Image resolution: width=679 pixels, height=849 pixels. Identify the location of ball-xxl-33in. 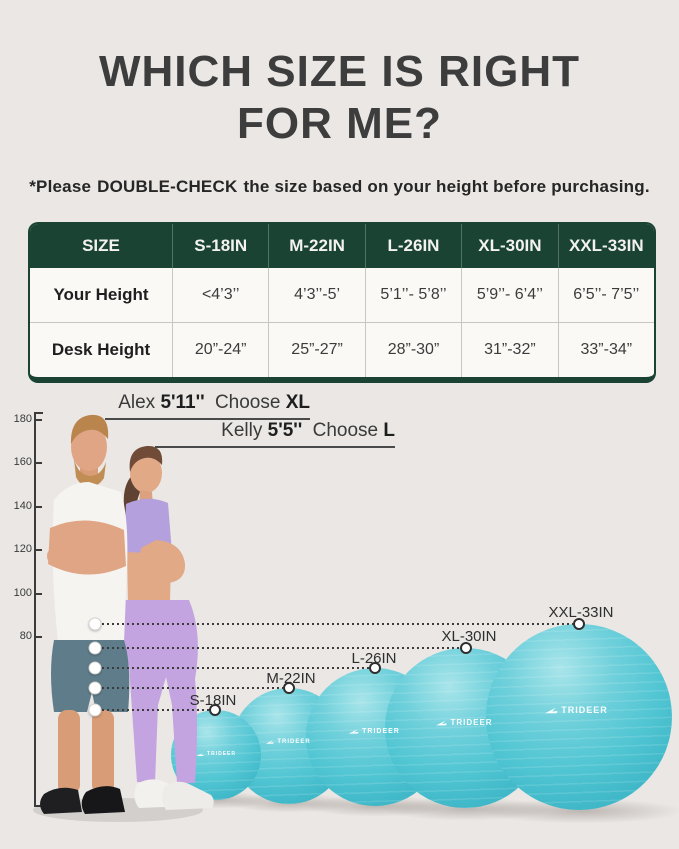
(579, 717).